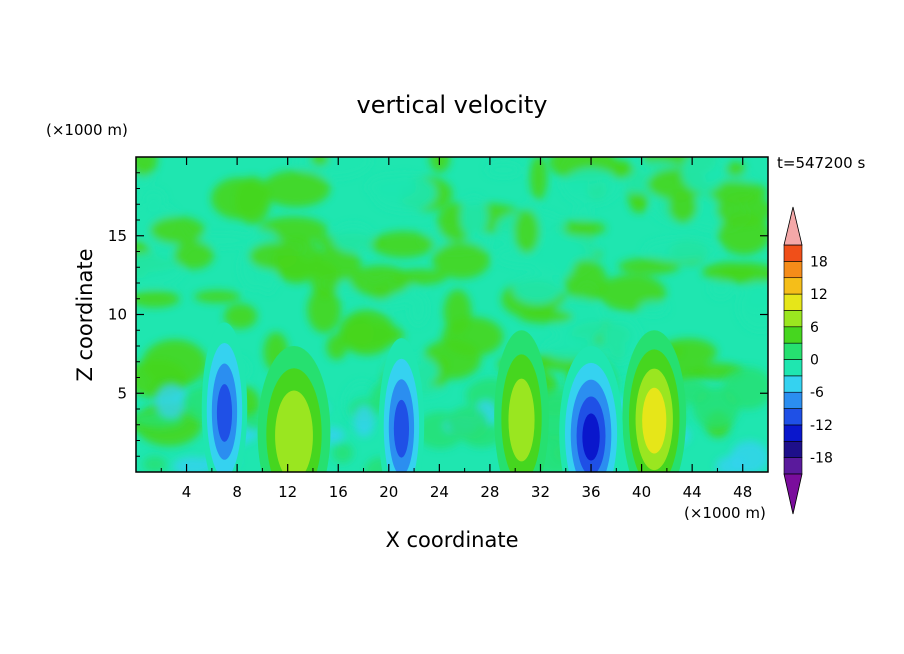 The height and width of the screenshot is (654, 904). Describe the element at coordinates (444, 397) in the screenshot. I see `velocity-features` at that location.